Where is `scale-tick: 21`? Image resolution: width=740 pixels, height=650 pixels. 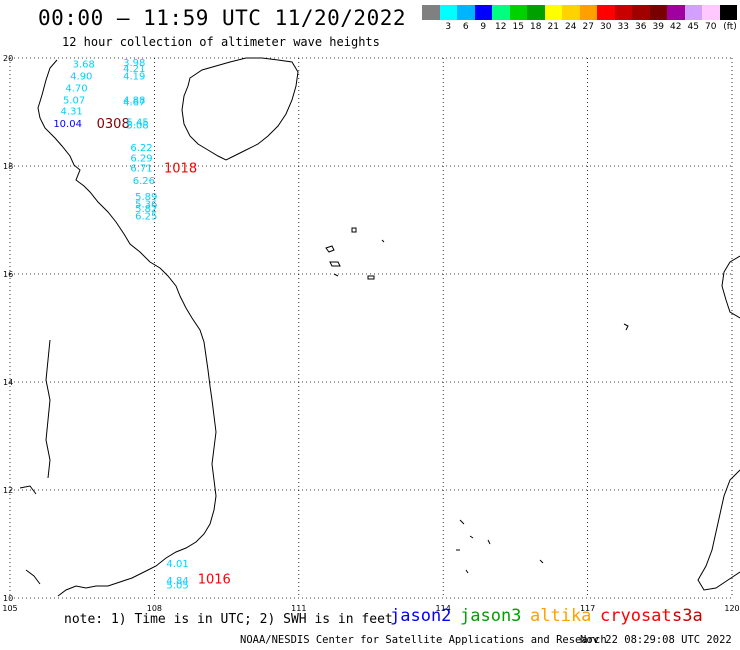
scale-tick: 21 is located at coordinates (553, 27).